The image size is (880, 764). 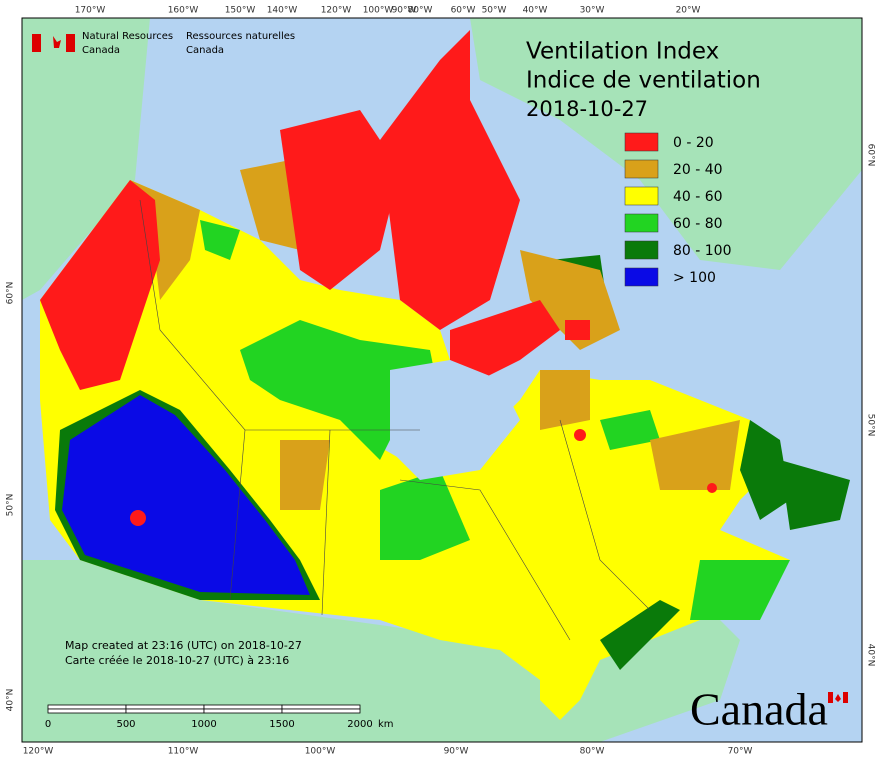 I want to click on longitude-label: 150°W, so click(x=240, y=11).